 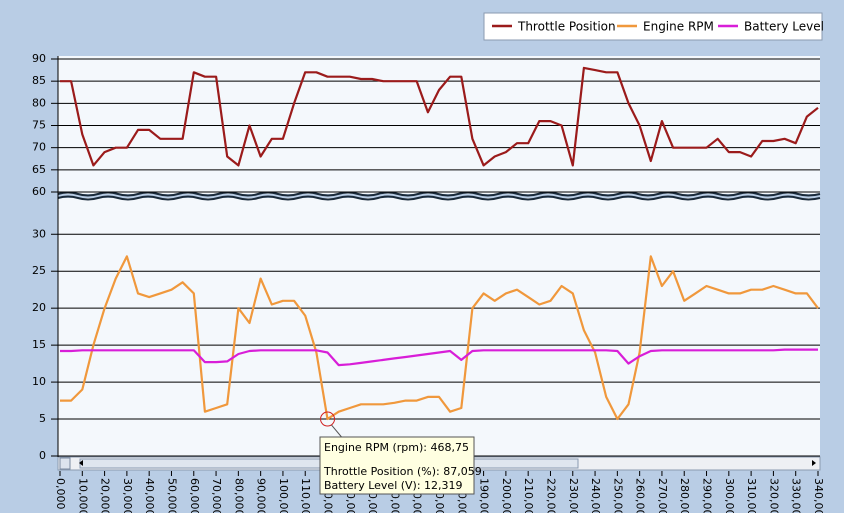 I want to click on y-tick-label: 85, so click(x=39, y=80).